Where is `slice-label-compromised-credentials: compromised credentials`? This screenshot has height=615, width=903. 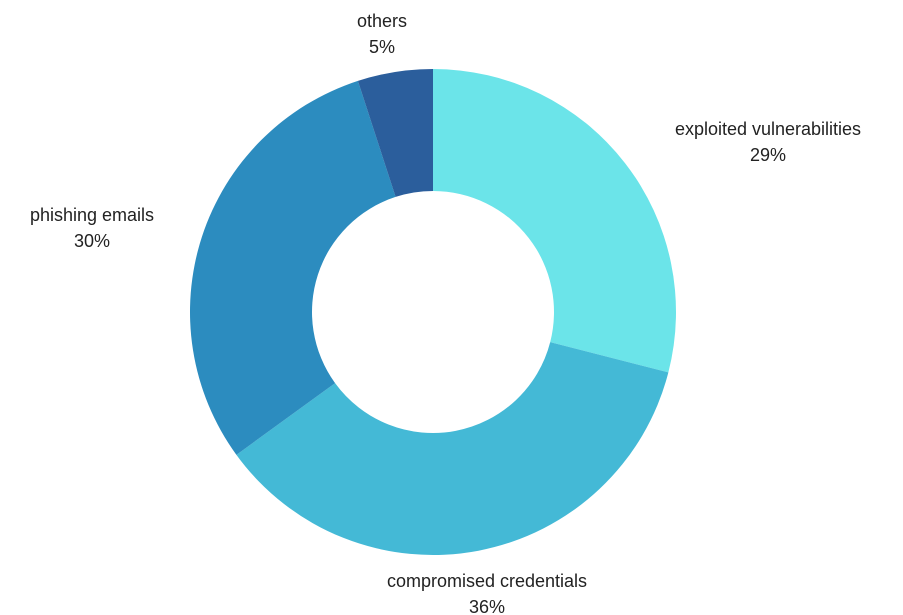 slice-label-compromised-credentials: compromised credentials is located at coordinates (487, 581).